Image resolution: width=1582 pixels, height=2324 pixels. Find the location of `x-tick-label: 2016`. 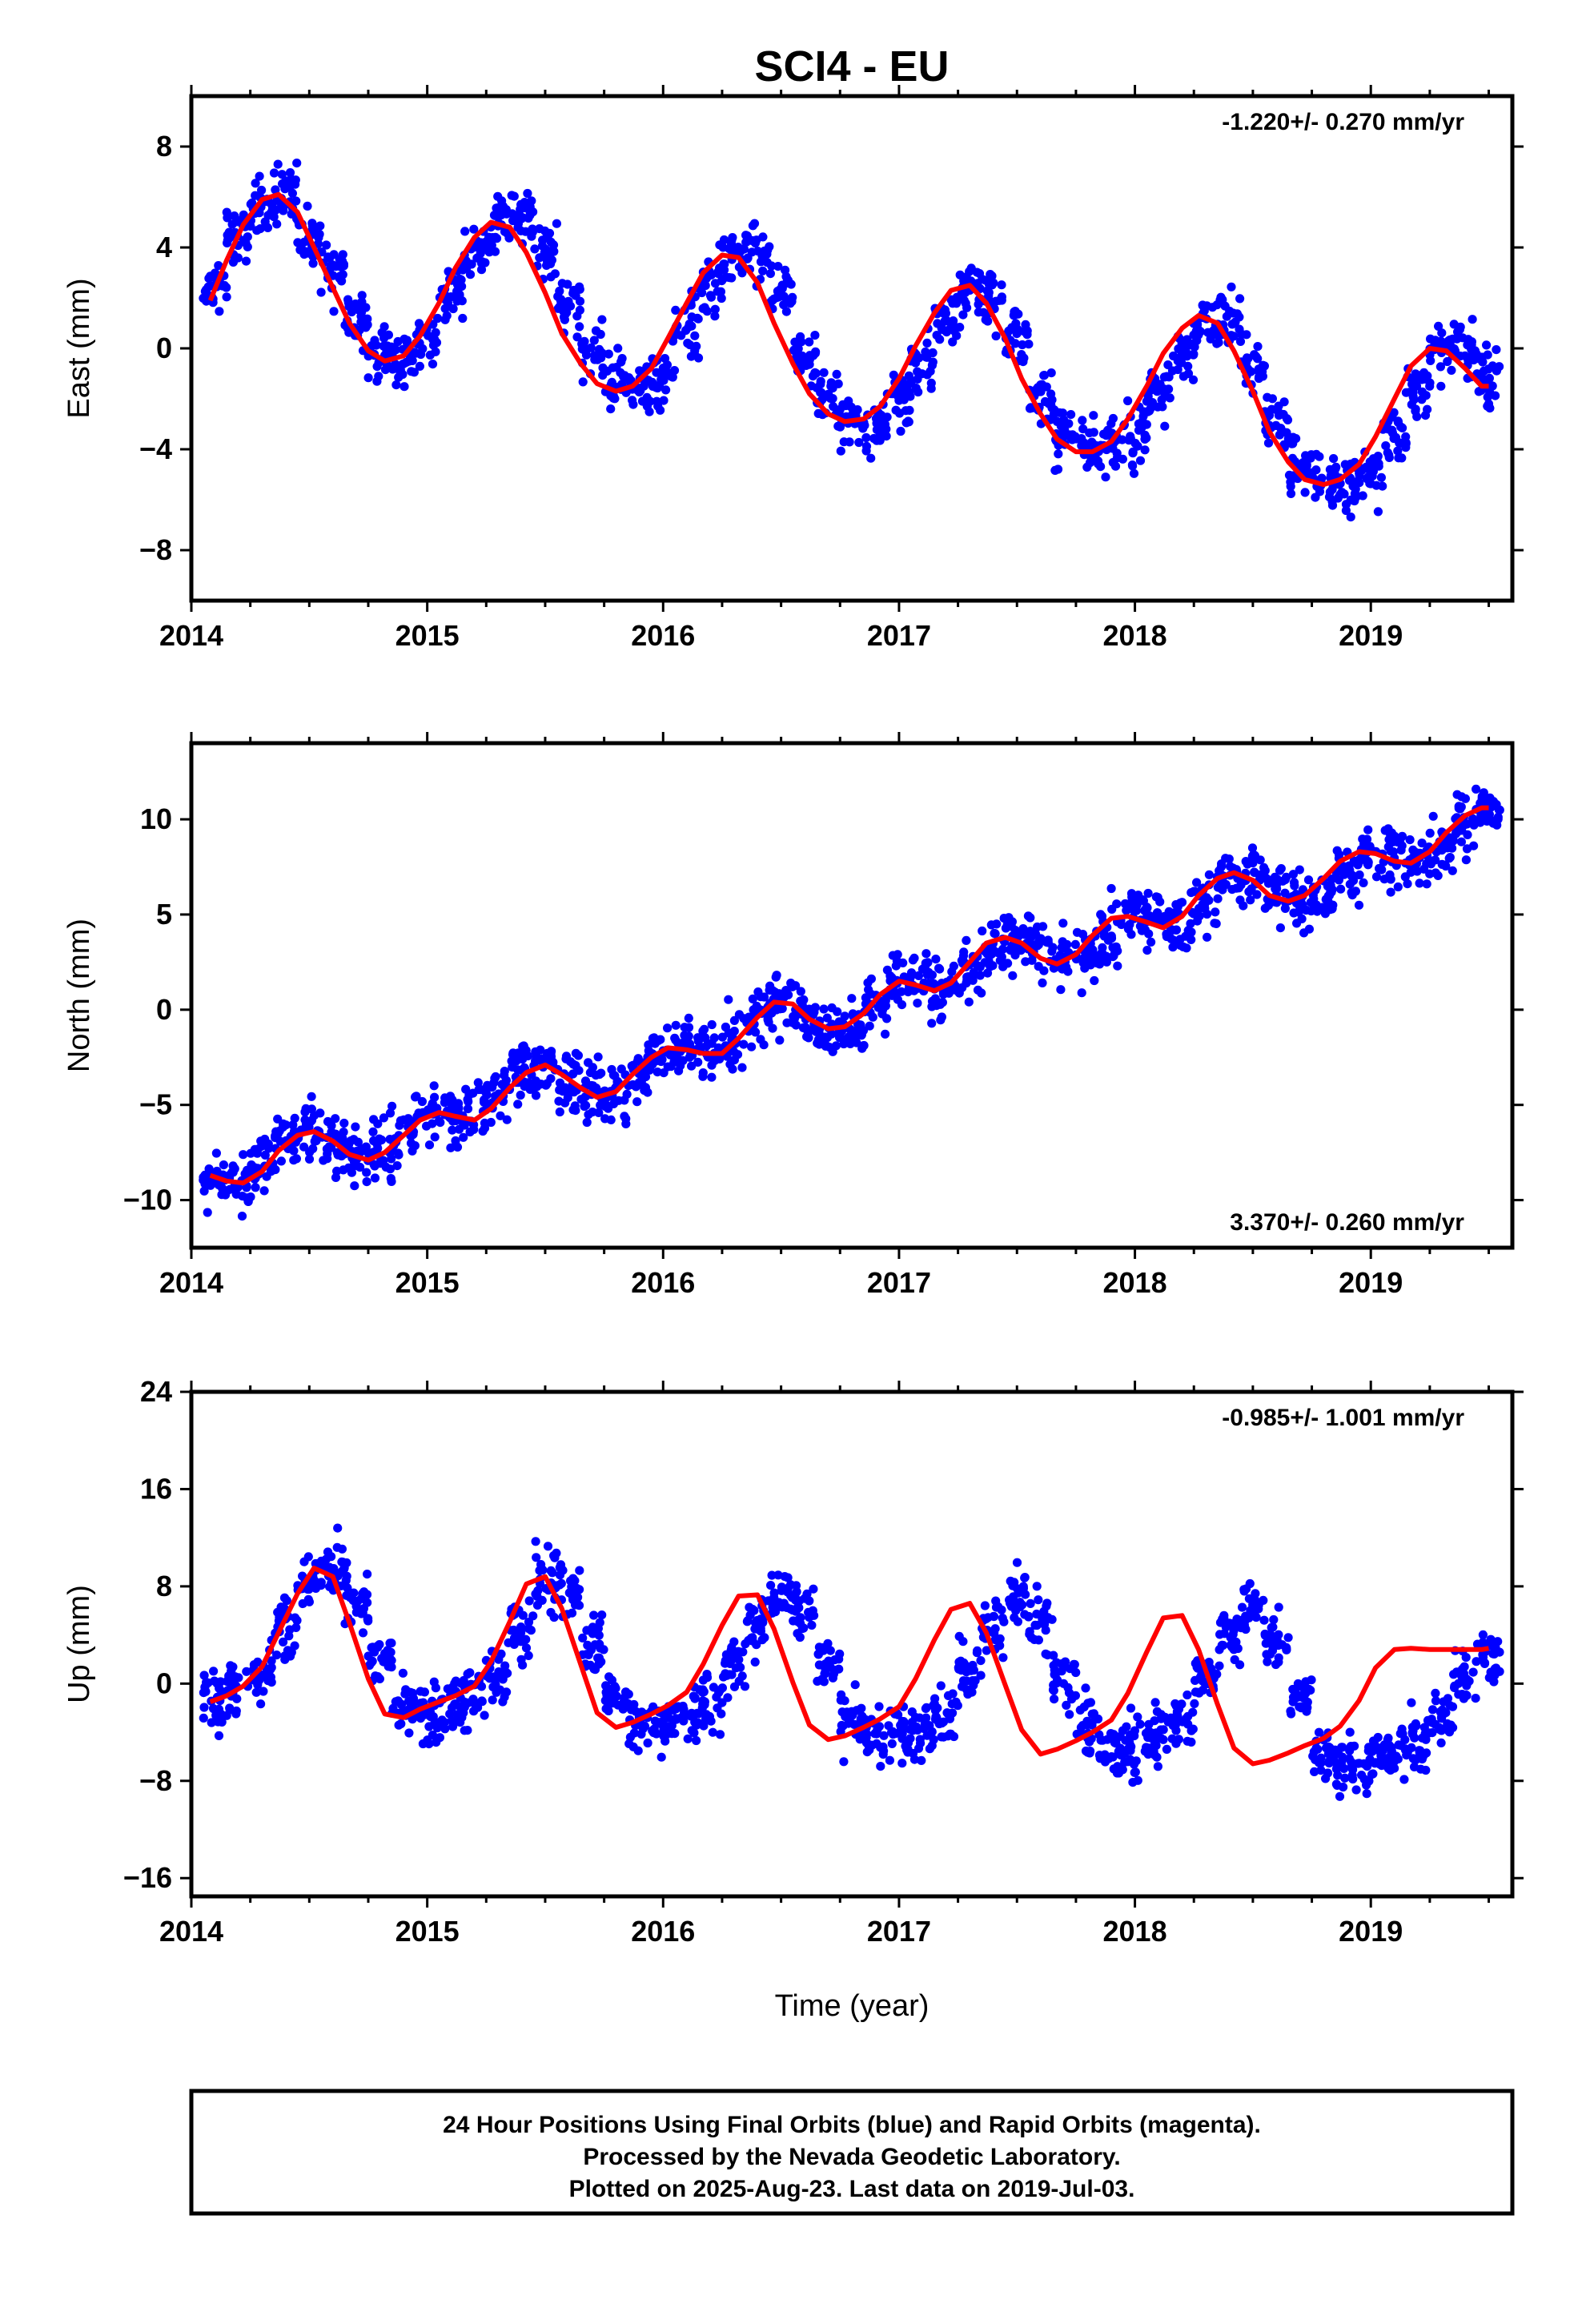

x-tick-label: 2016 is located at coordinates (663, 1282).